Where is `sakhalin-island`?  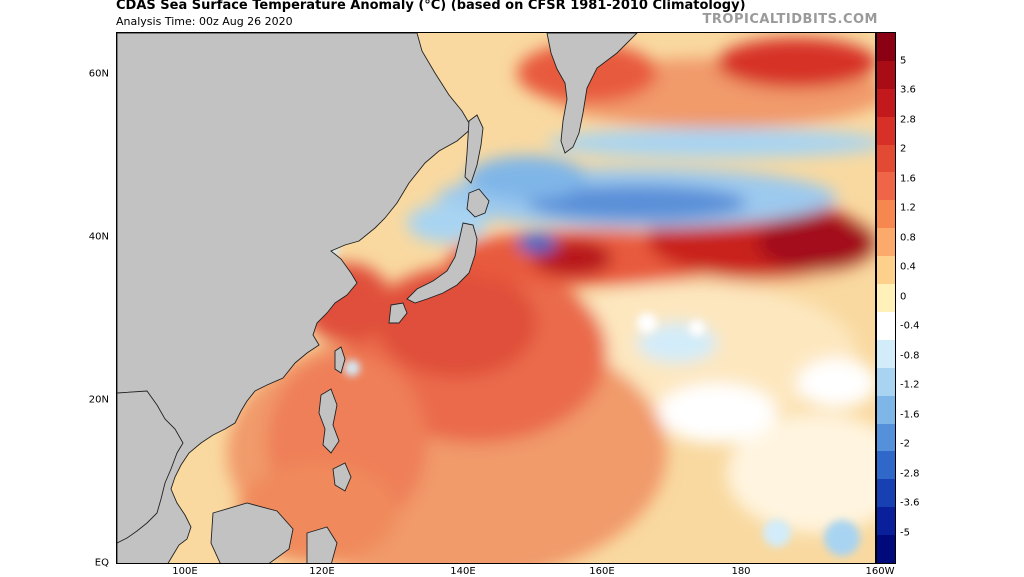
sakhalin-island is located at coordinates (474, 149).